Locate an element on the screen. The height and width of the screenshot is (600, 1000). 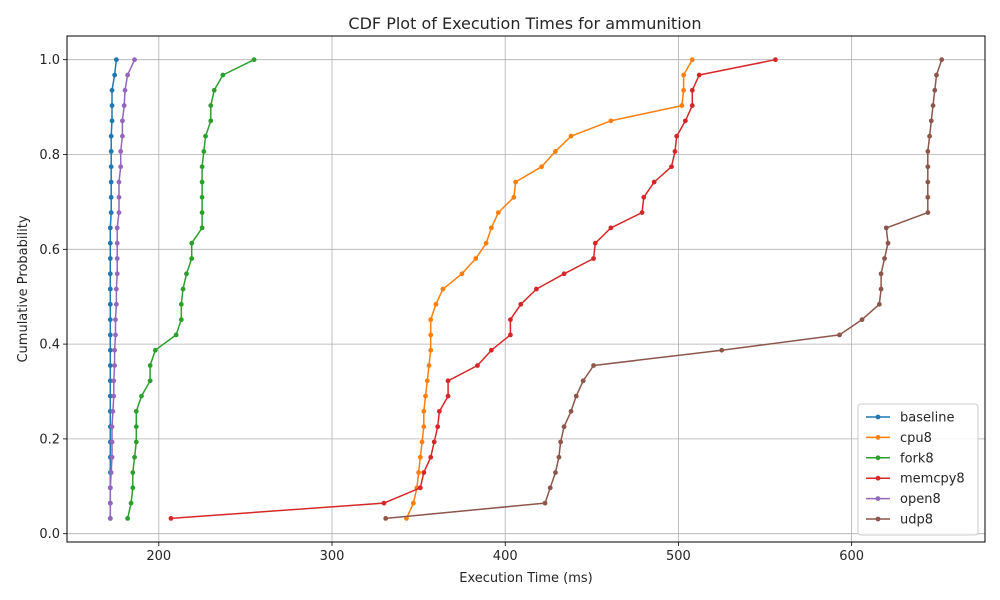
series-open8 is located at coordinates (122, 289).